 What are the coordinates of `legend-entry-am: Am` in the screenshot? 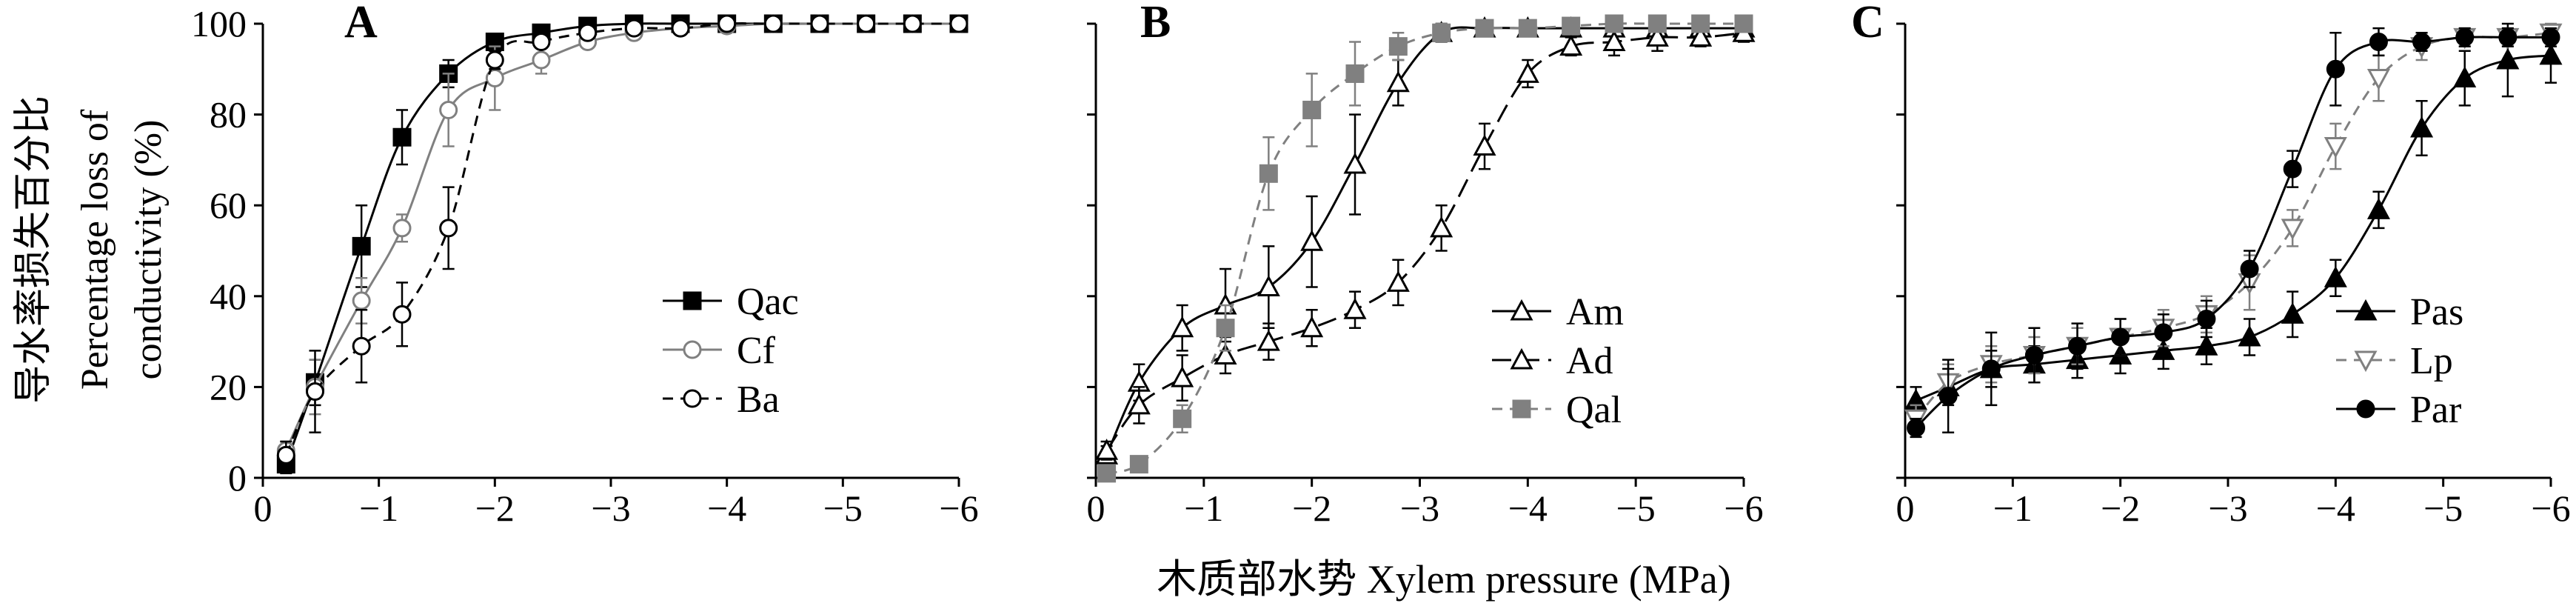 It's located at (1558, 312).